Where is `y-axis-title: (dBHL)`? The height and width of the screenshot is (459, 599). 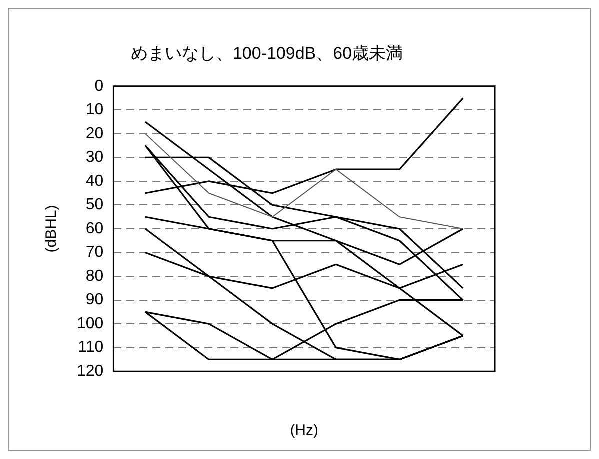 y-axis-title: (dBHL) is located at coordinates (51, 229).